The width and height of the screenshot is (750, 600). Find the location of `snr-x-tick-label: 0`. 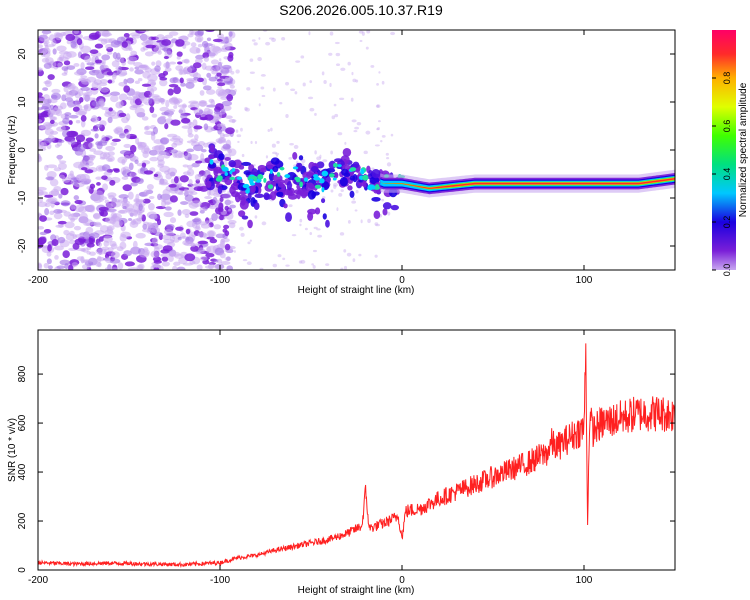

snr-x-tick-label: 0 is located at coordinates (402, 580).